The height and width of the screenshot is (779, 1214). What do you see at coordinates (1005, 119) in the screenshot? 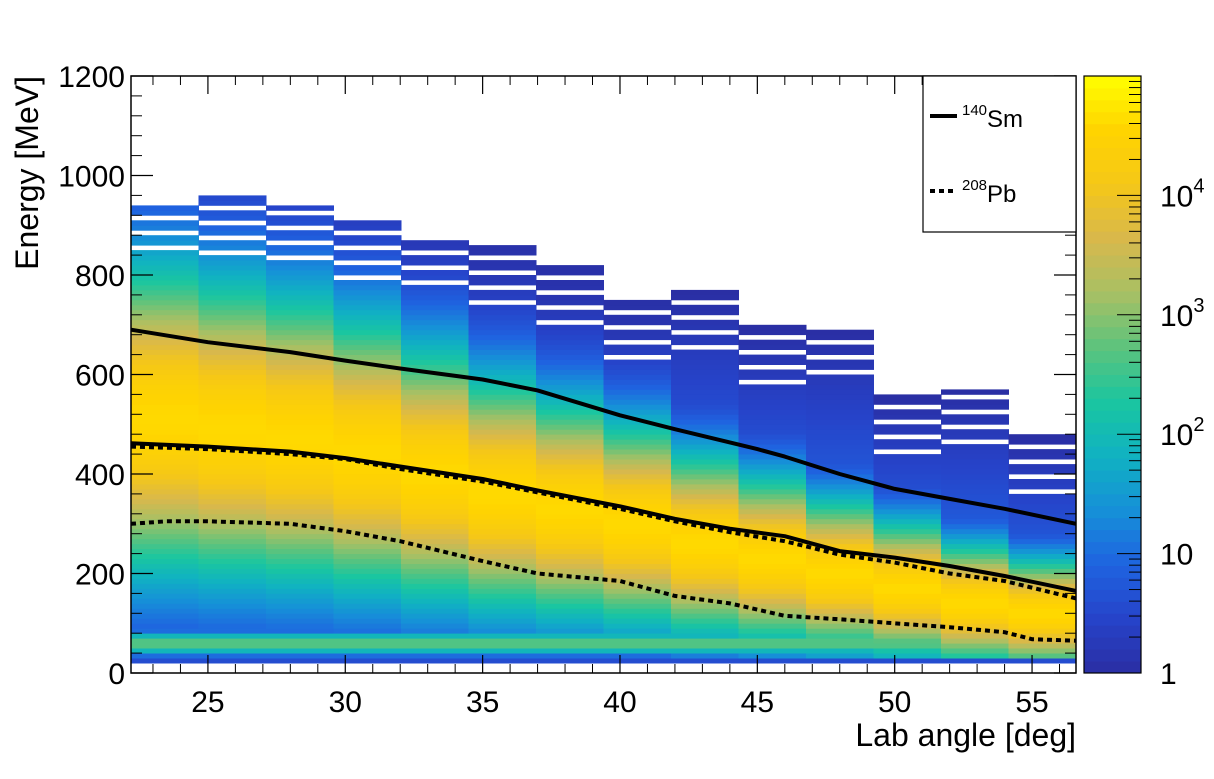
I see `legend-base-sm: Sm` at bounding box center [1005, 119].